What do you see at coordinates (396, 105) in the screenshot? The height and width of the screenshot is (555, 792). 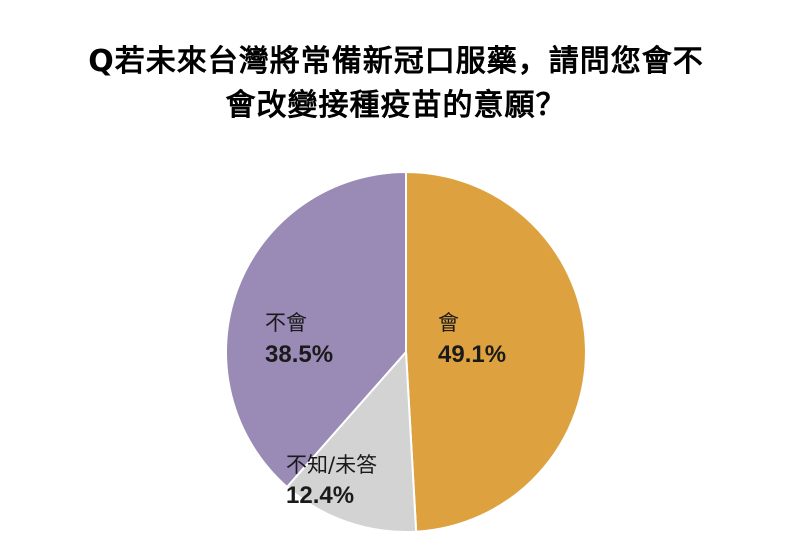 I see `chart-title-line-2: 會改變接種疫苗的意願？` at bounding box center [396, 105].